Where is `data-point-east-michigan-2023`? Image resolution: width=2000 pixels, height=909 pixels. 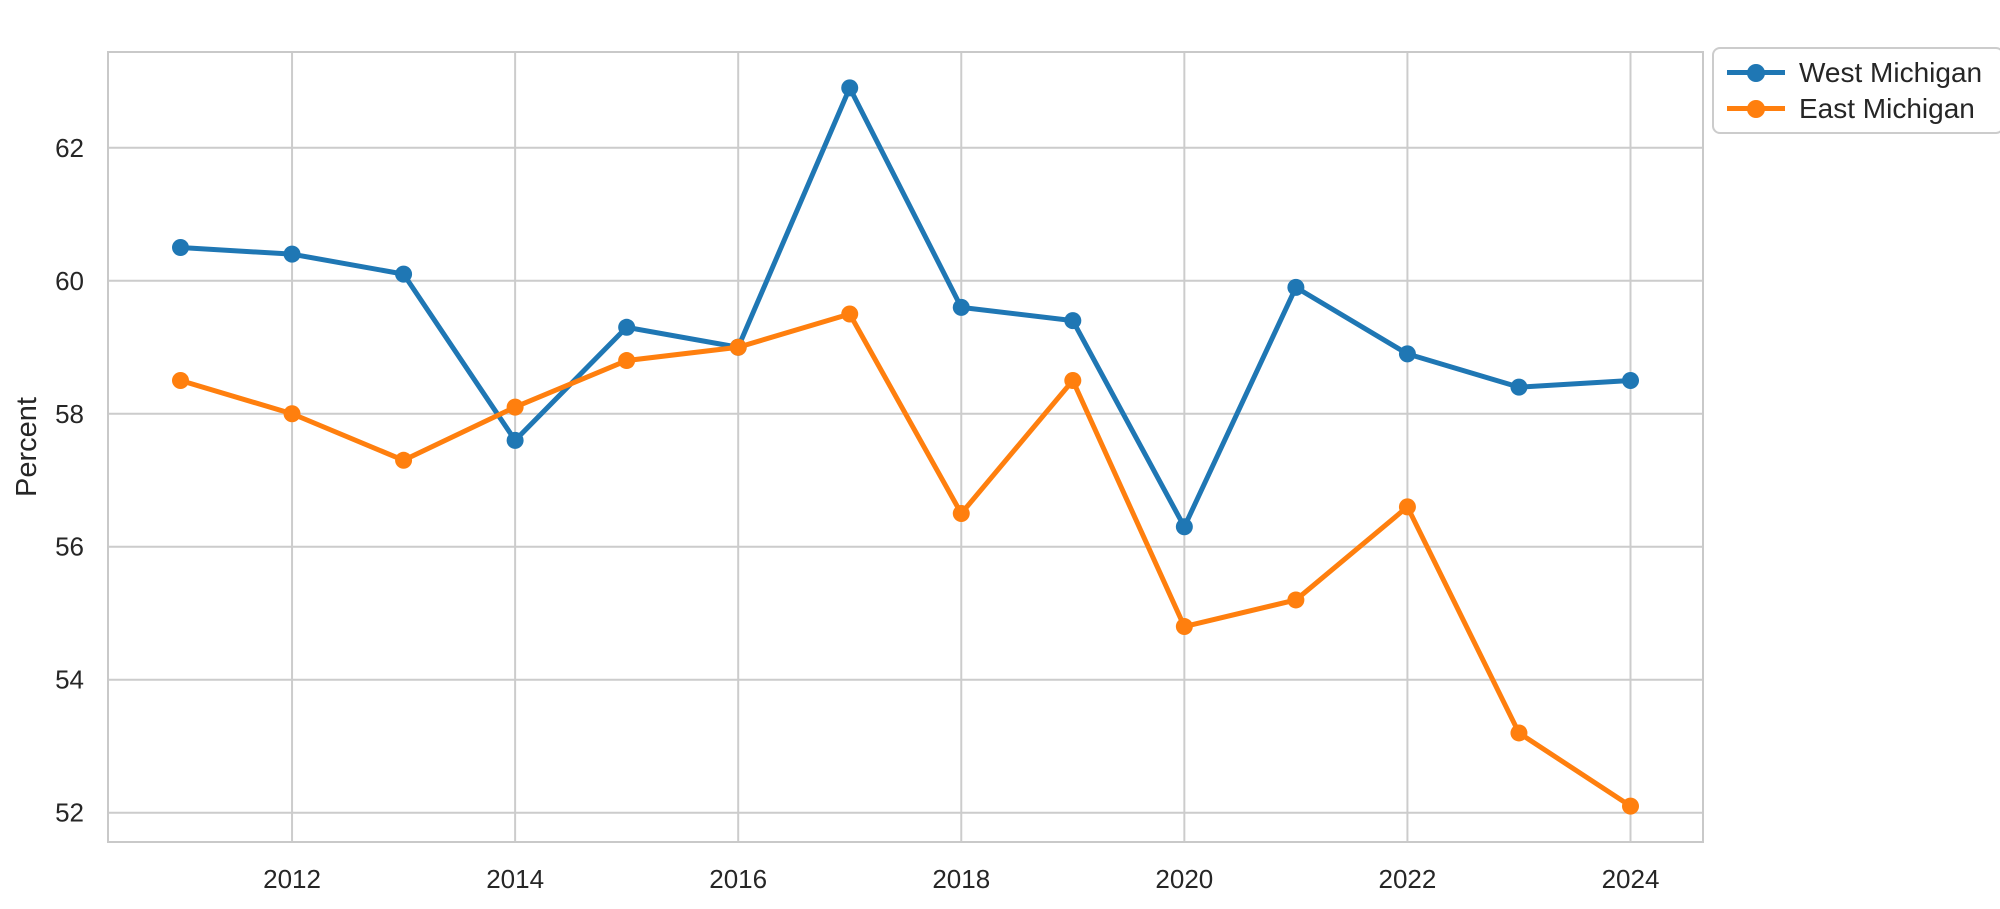 data-point-east-michigan-2023 is located at coordinates (1519, 733).